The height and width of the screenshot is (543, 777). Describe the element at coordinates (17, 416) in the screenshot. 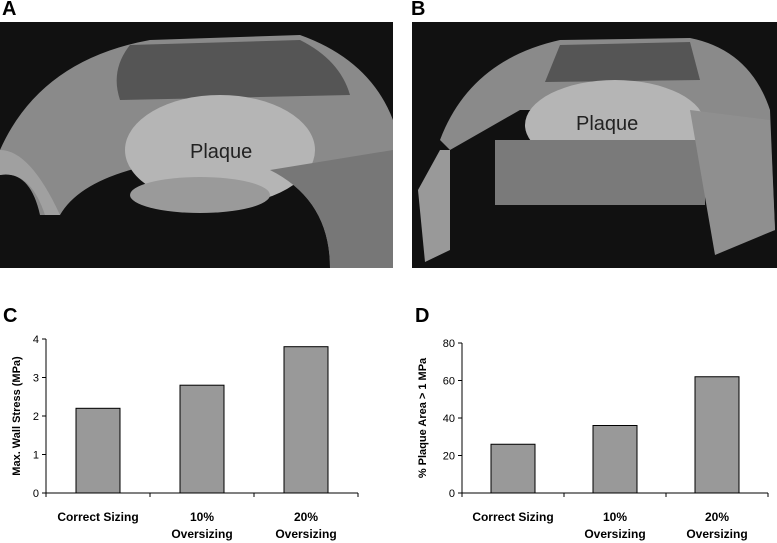

I see `y-axis-title: Max. Wall Stress (MPa)` at that location.